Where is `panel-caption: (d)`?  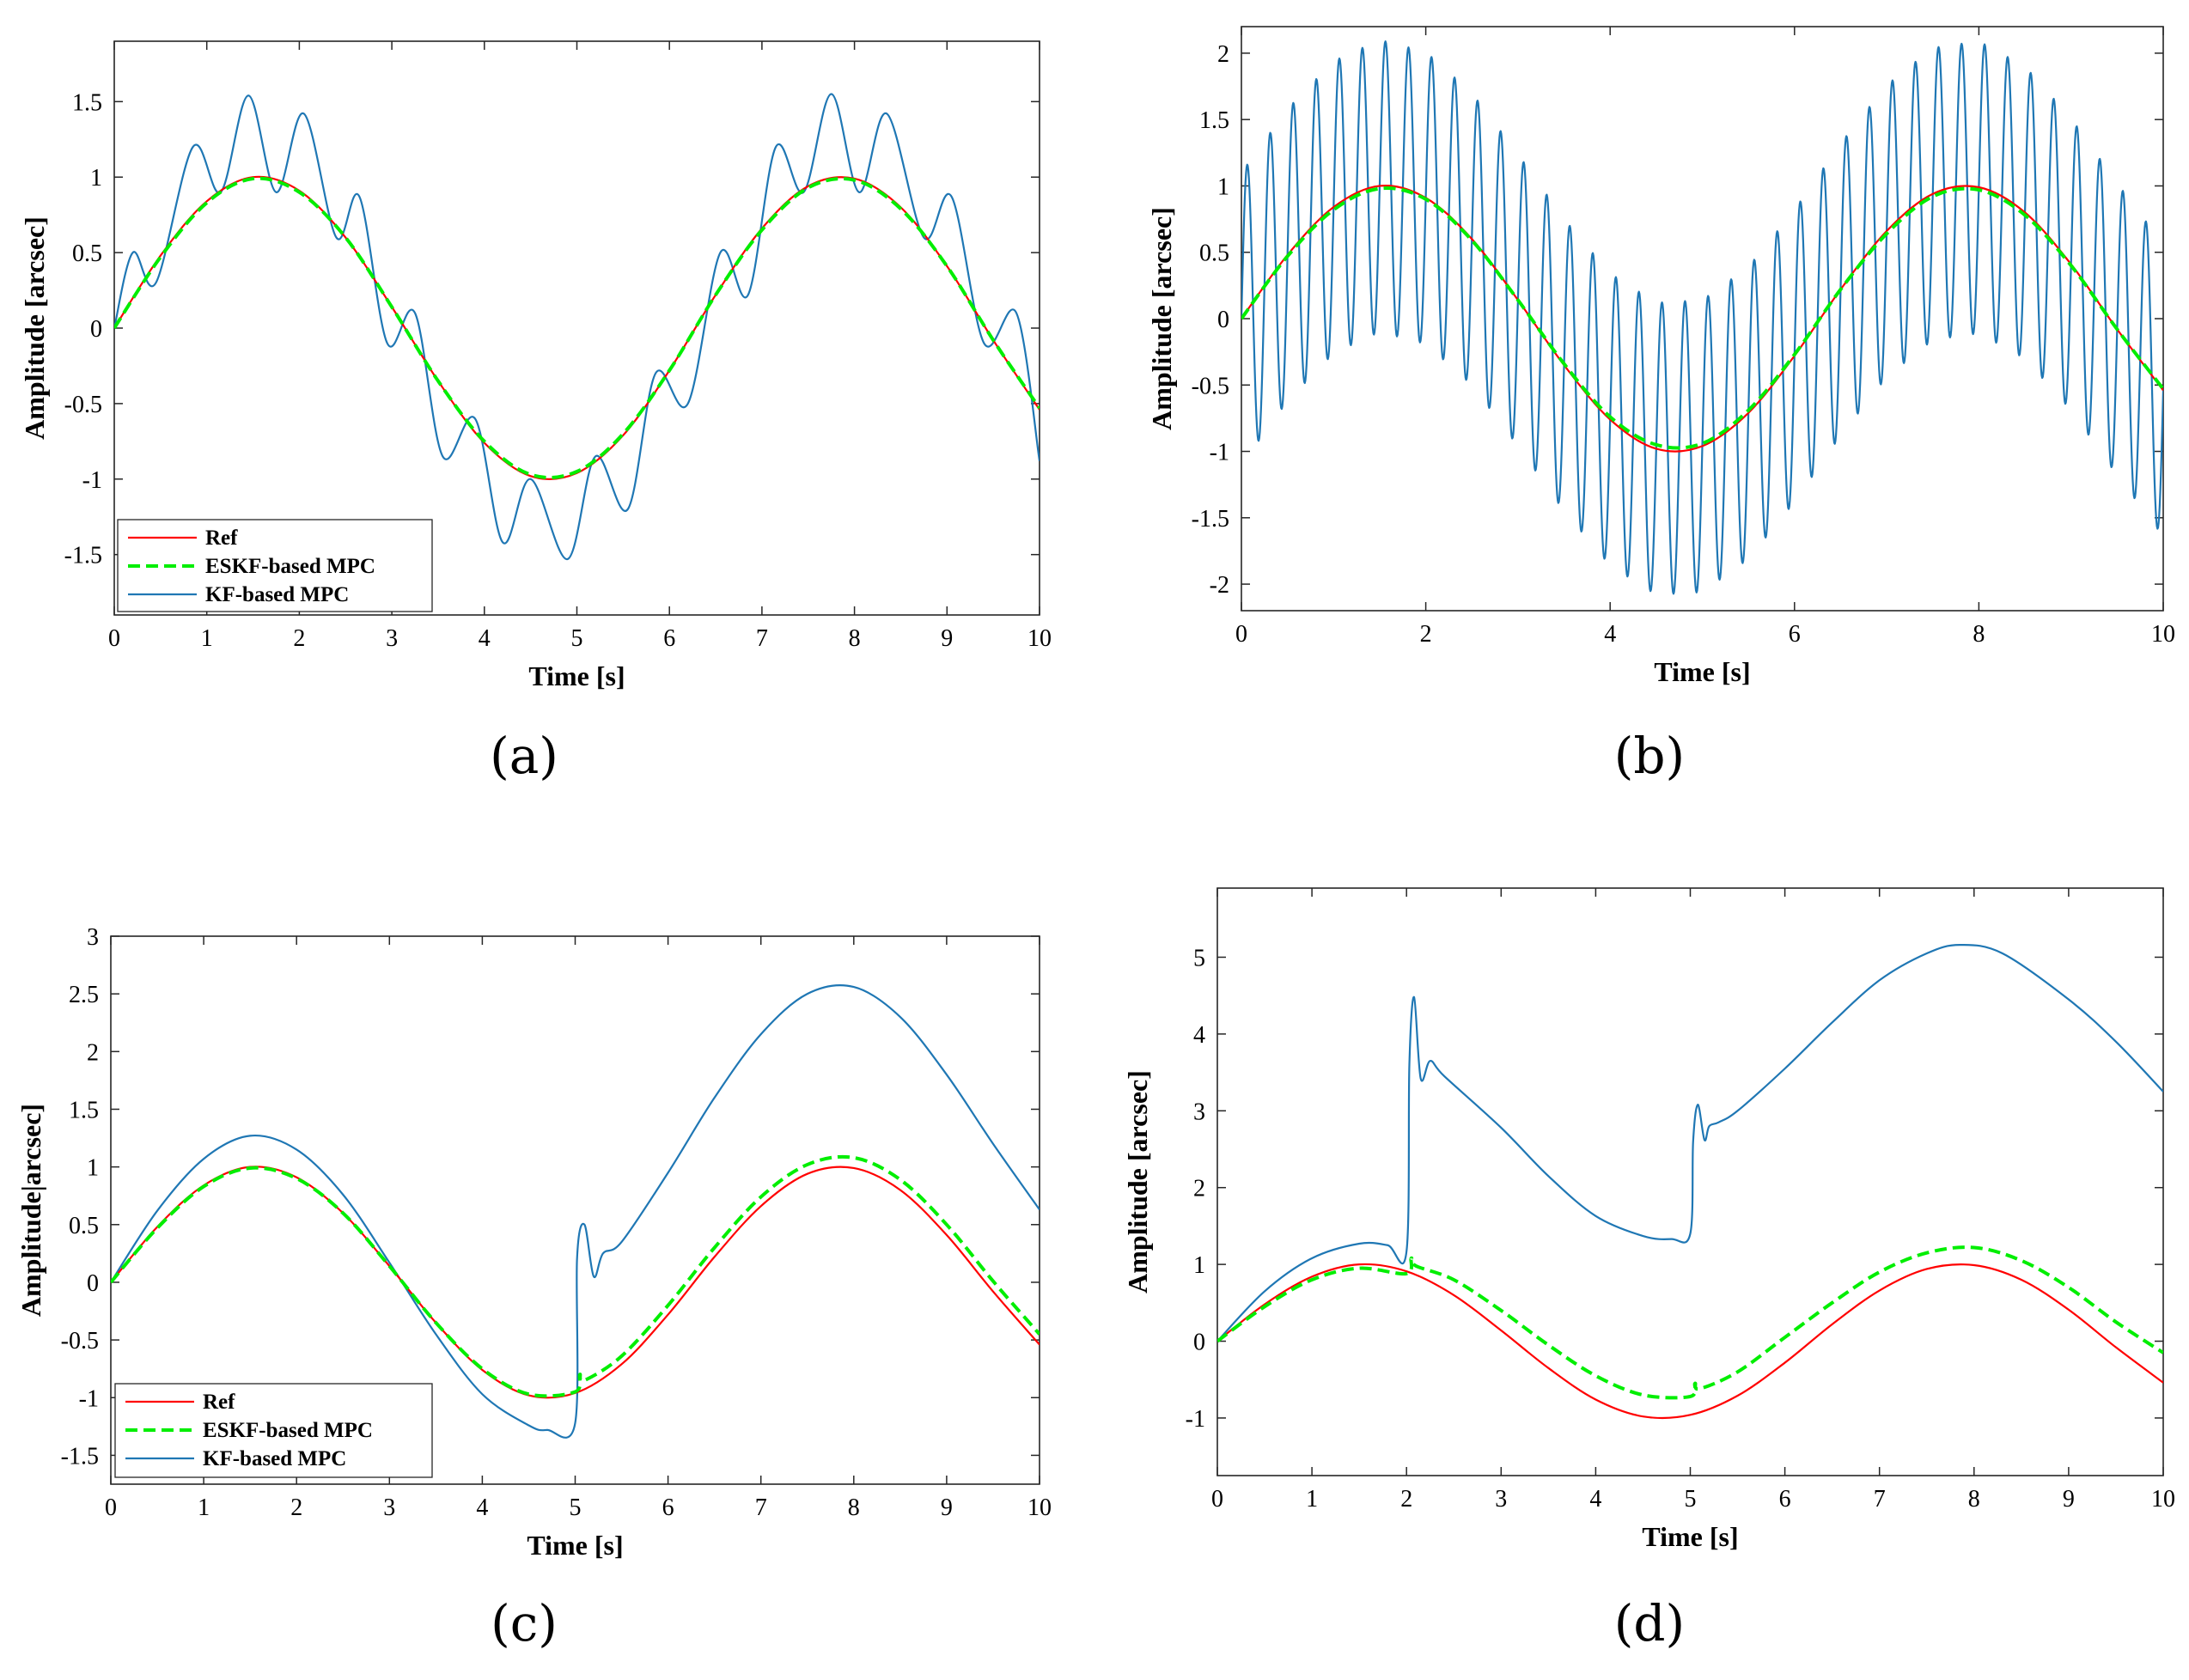 panel-caption: (d) is located at coordinates (1650, 1624).